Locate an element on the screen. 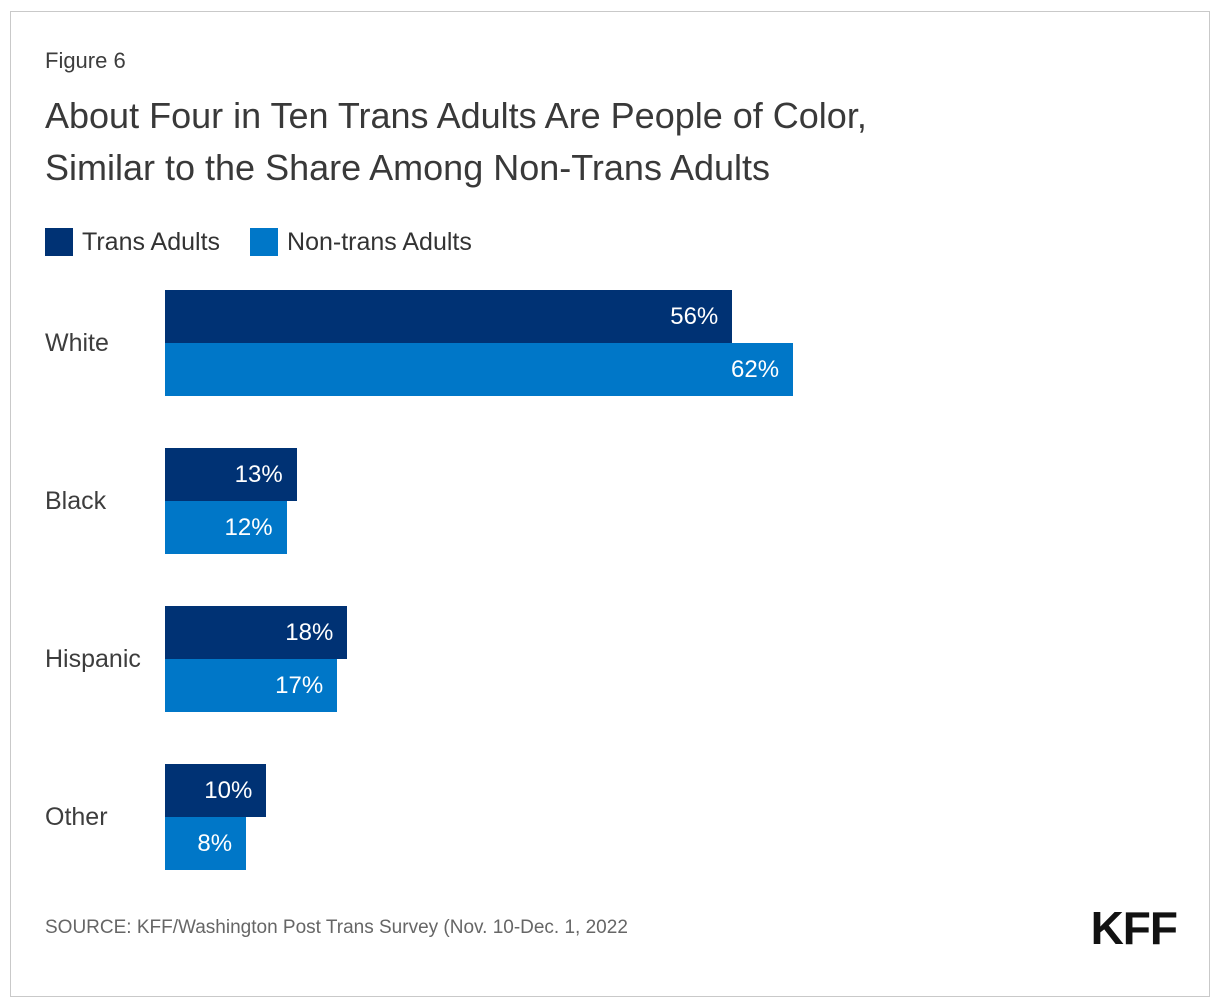 Image resolution: width=1220 pixels, height=1008 pixels. category-label: Hispanic is located at coordinates (93, 658).